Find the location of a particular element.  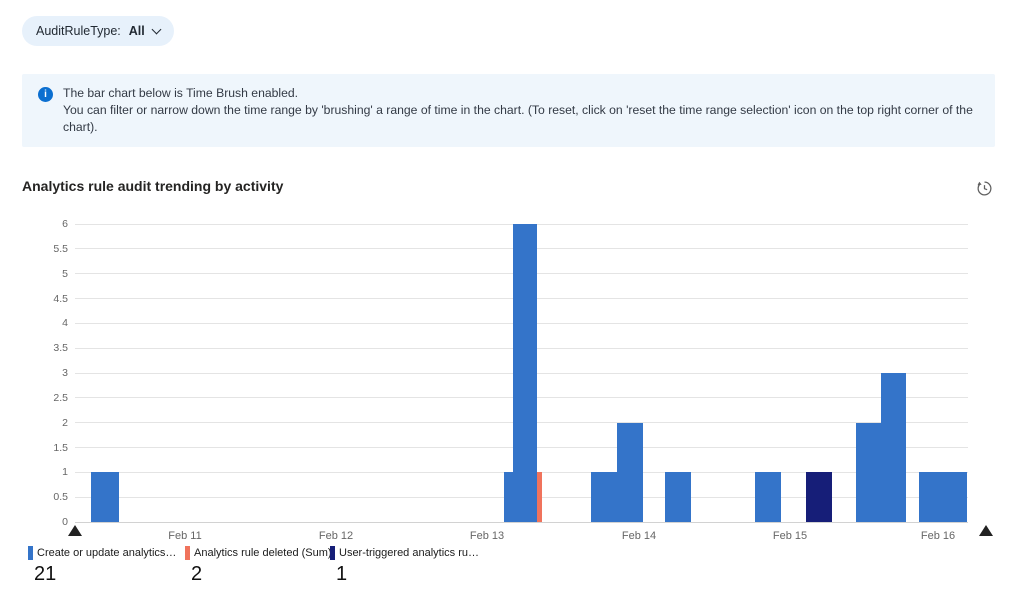

filter-label: AuditRuleType: is located at coordinates (78, 31).